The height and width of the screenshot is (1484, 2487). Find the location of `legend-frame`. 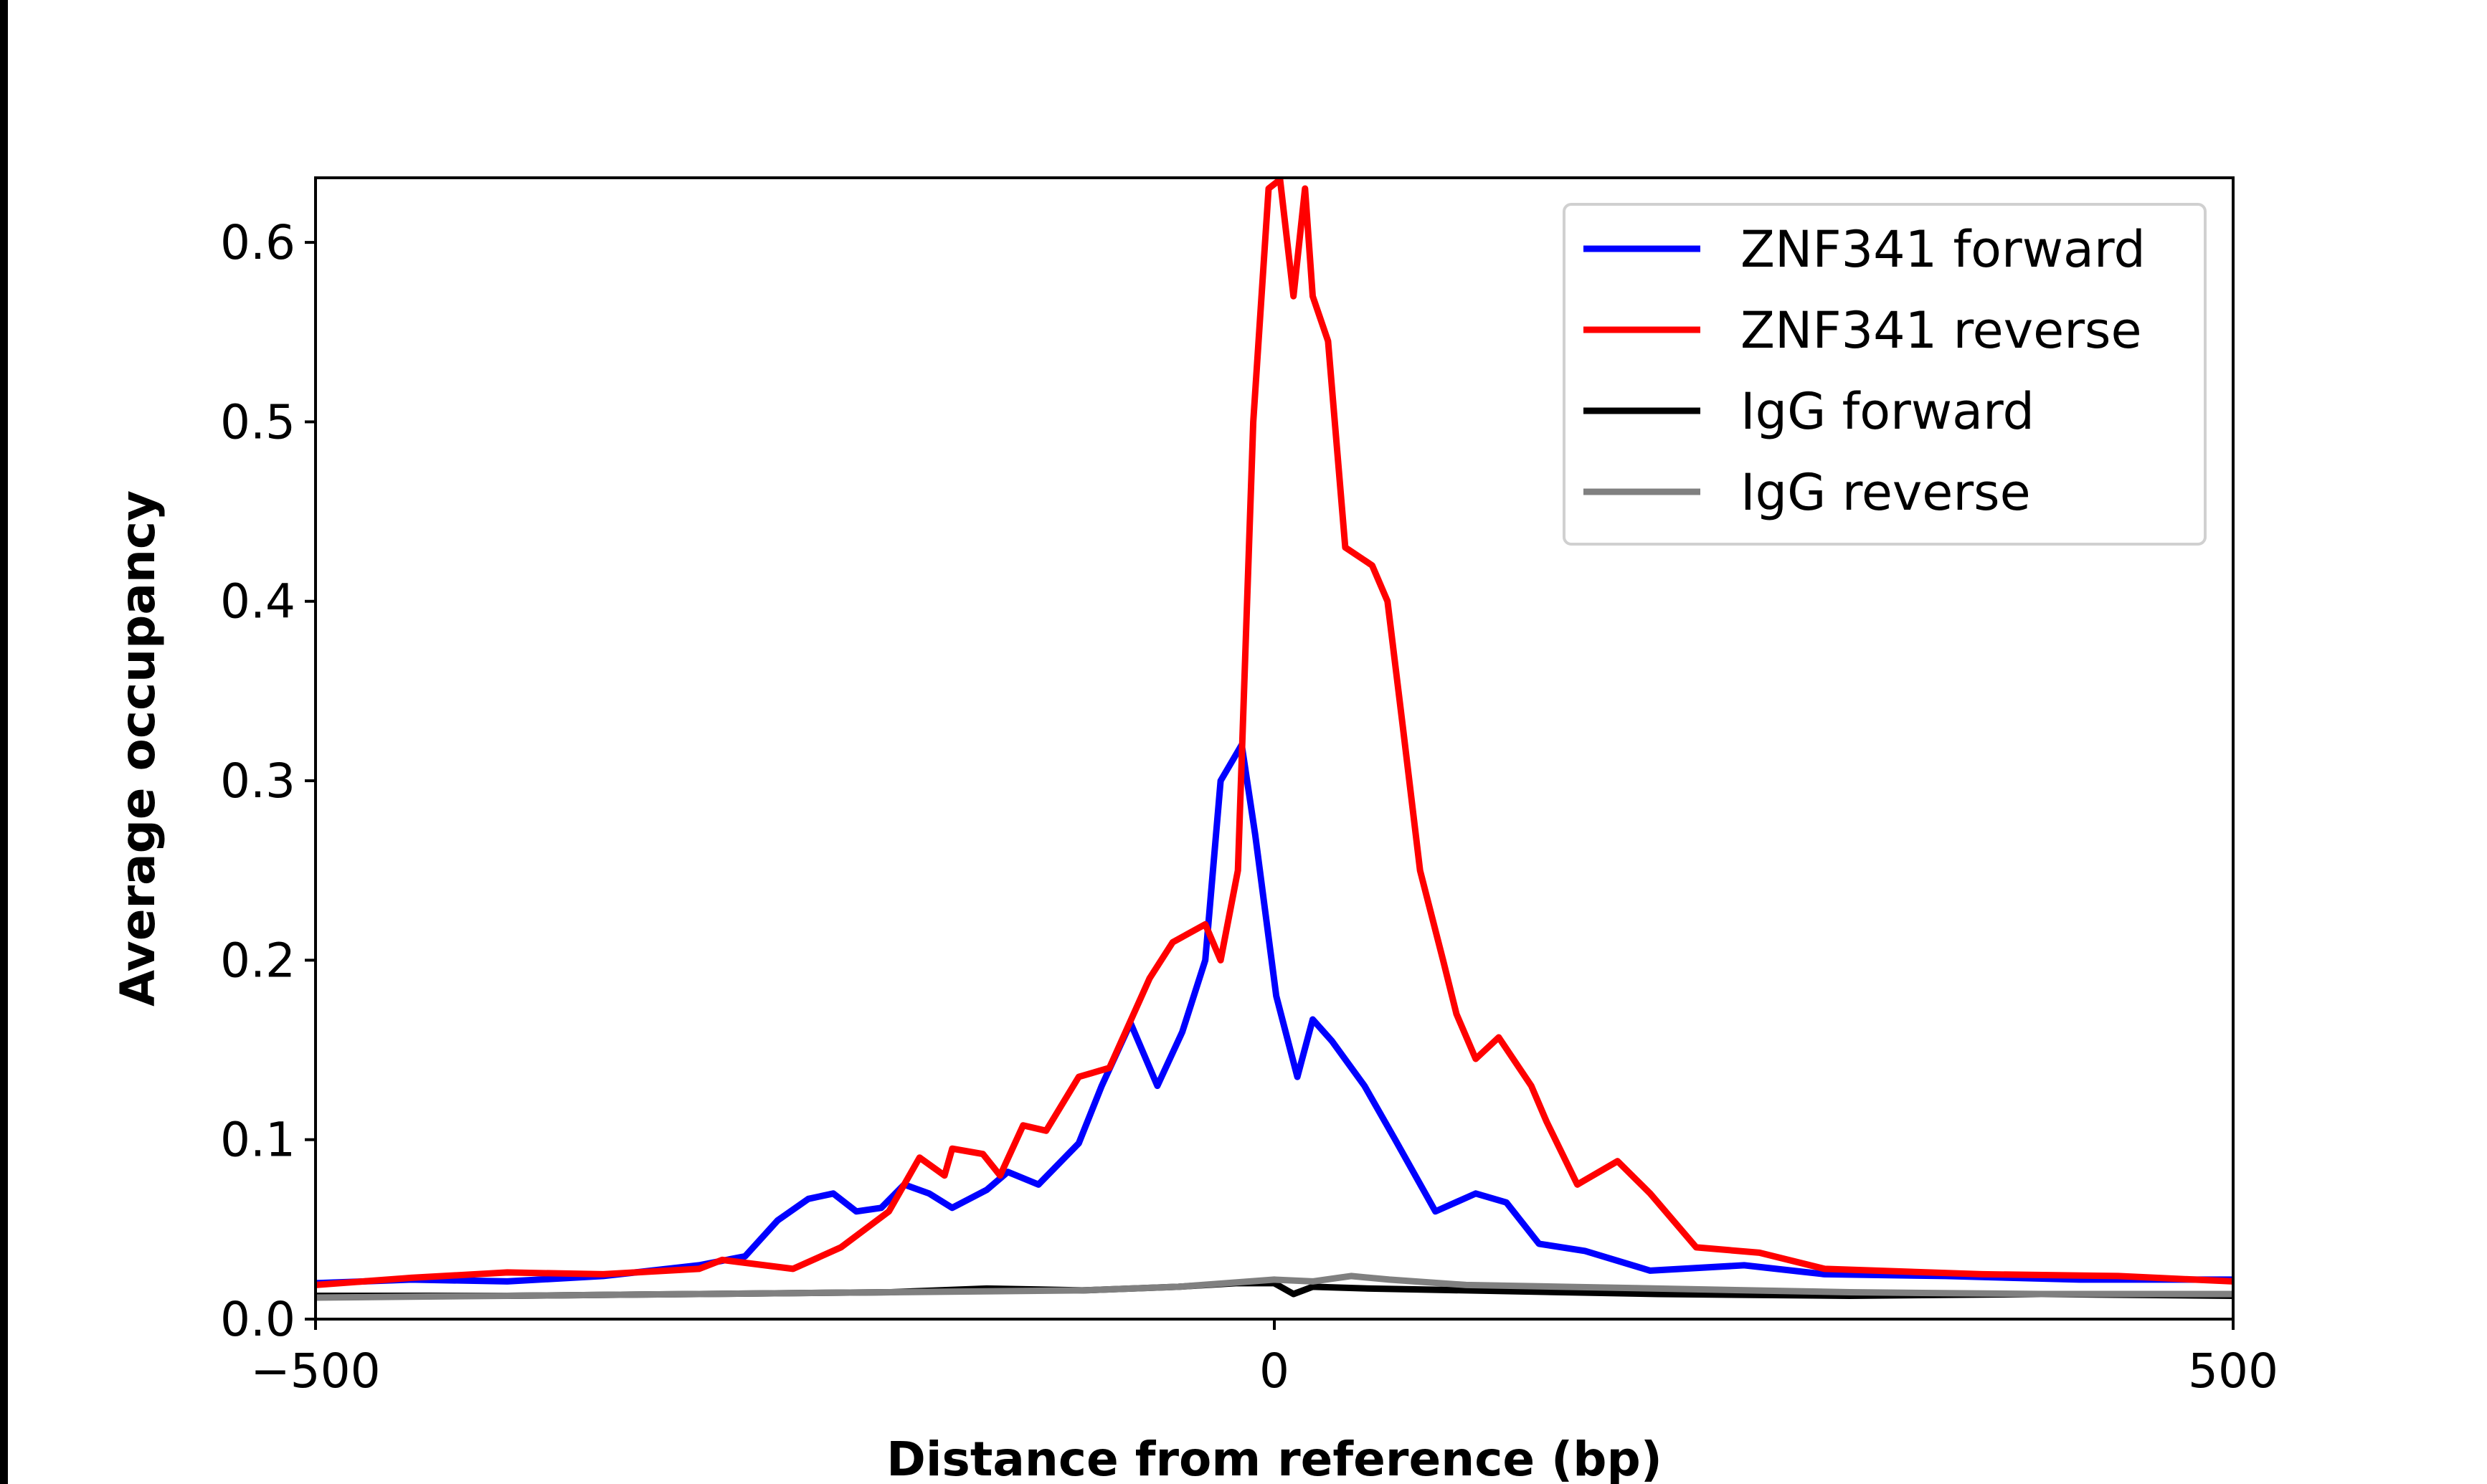

legend-frame is located at coordinates (1885, 375).